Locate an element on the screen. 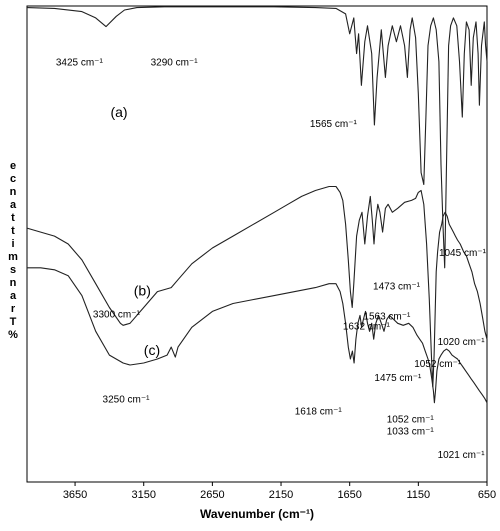 The height and width of the screenshot is (531, 500). peak-annotation: 1565 cm⁻¹ is located at coordinates (334, 124).